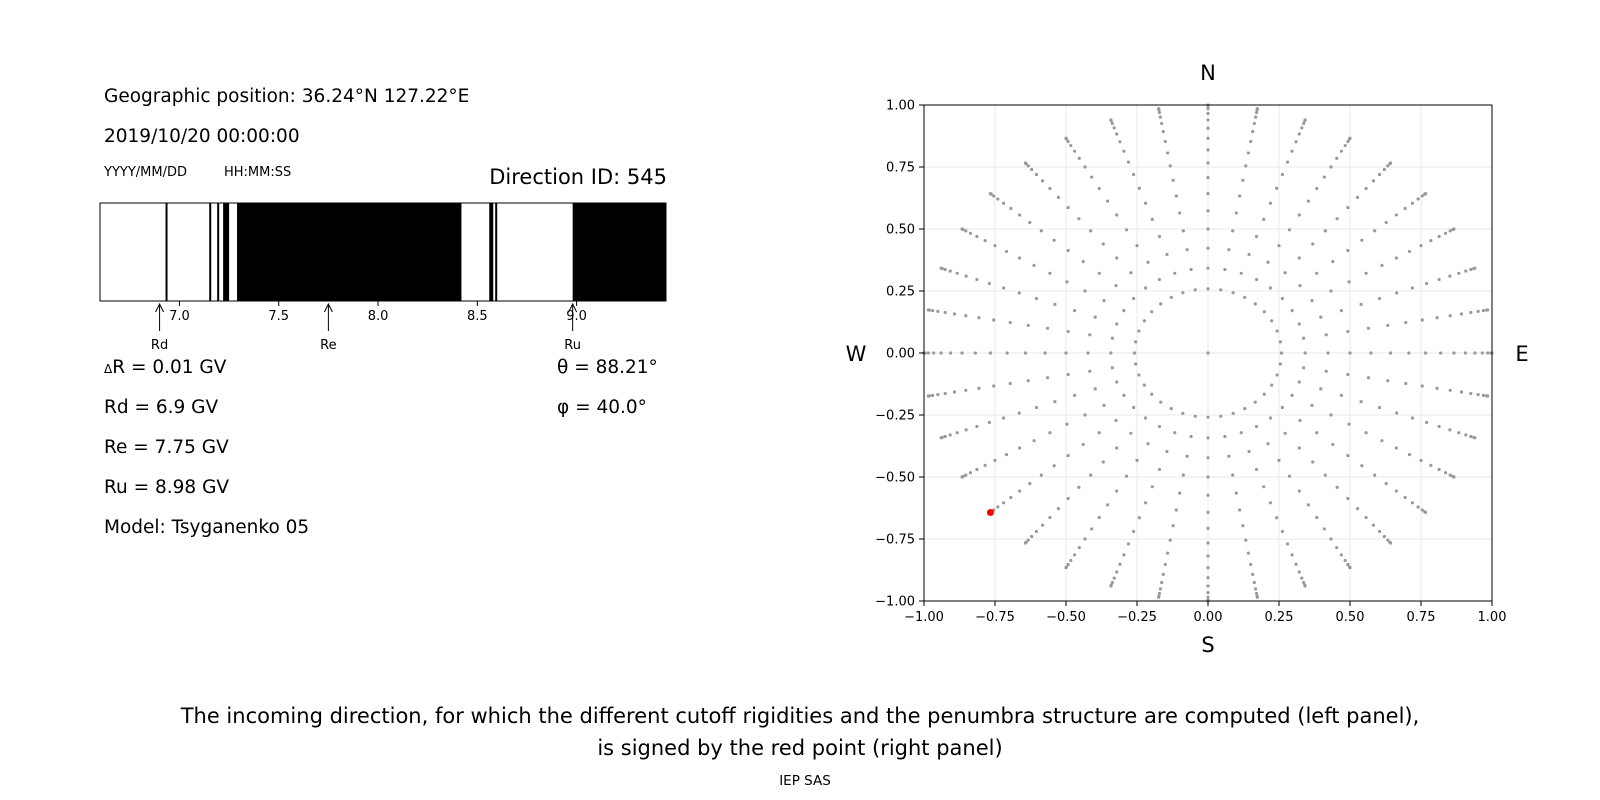 The width and height of the screenshot is (1600, 800). What do you see at coordinates (1137, 617) in the screenshot?
I see `x-tick-label: −0.25` at bounding box center [1137, 617].